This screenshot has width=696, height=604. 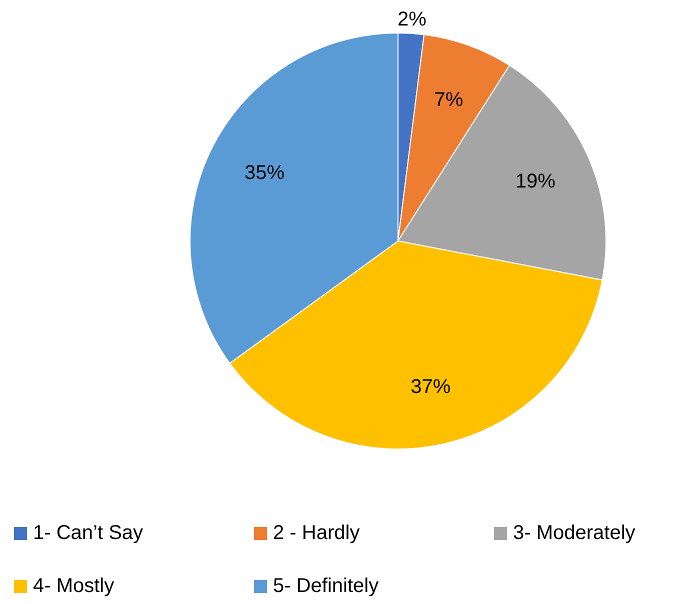 What do you see at coordinates (430, 387) in the screenshot?
I see `data-label: 37%` at bounding box center [430, 387].